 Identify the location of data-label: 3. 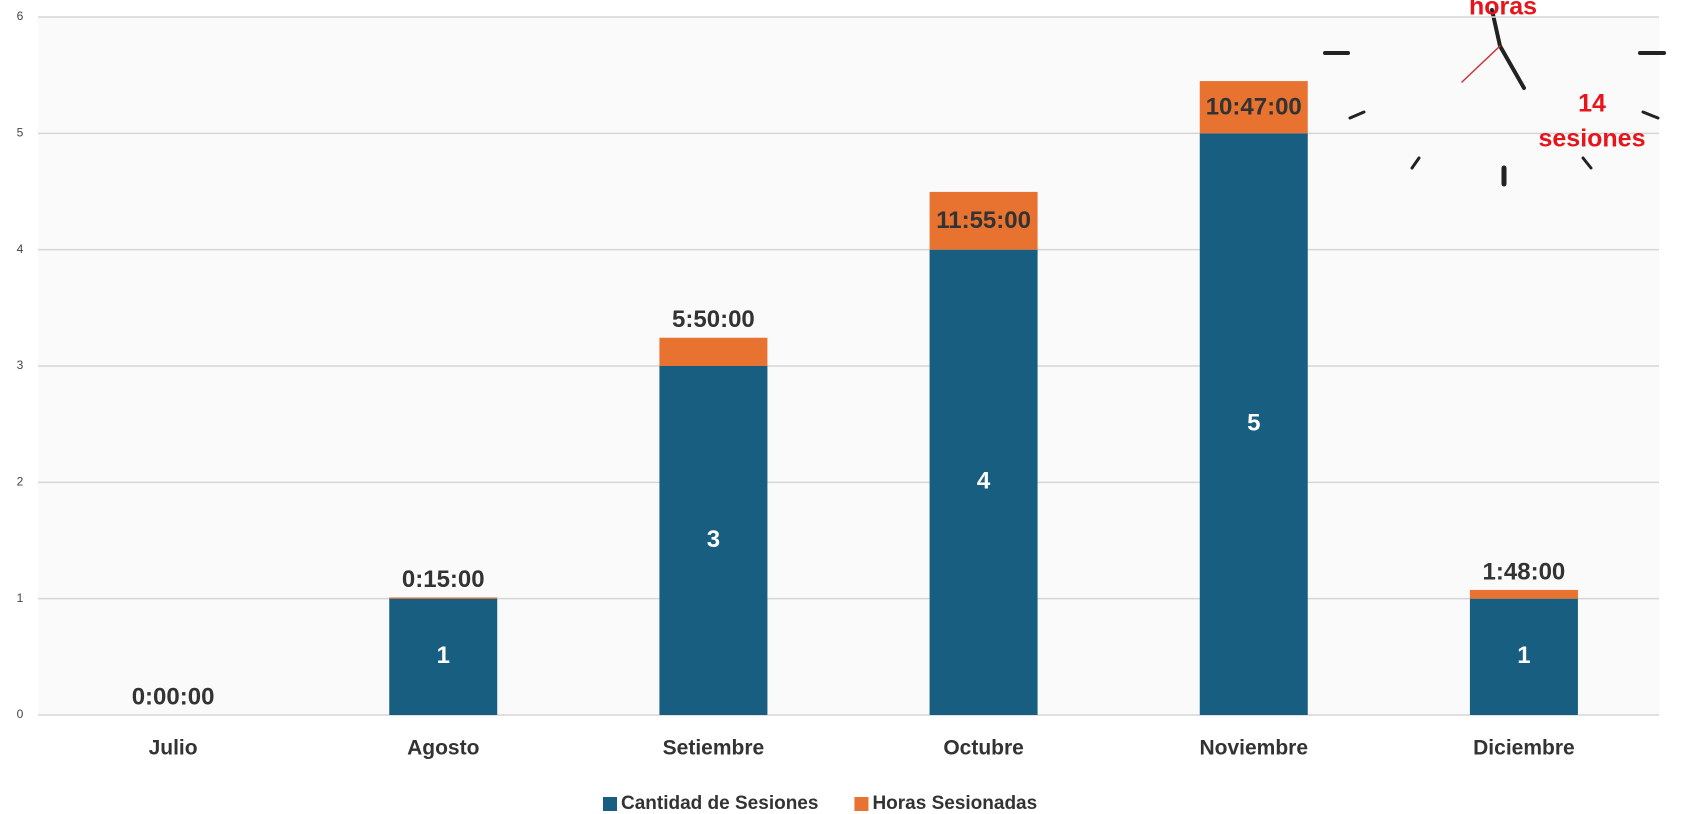
(713, 539).